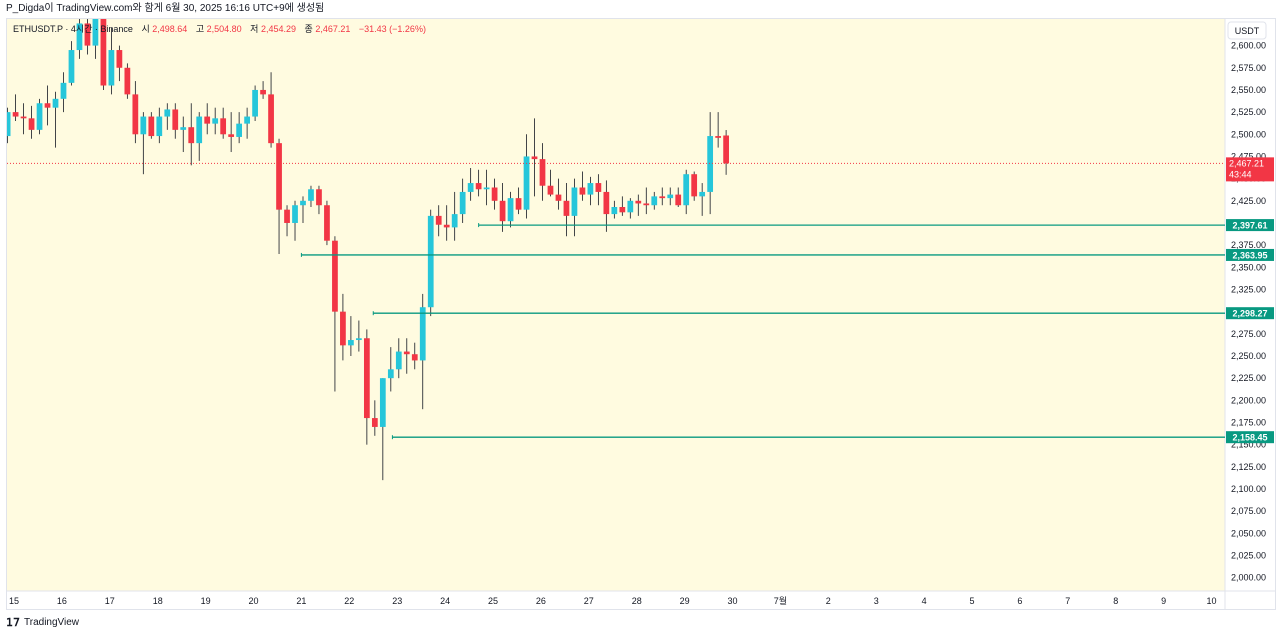 The width and height of the screenshot is (1280, 635). What do you see at coordinates (254, 29) in the screenshot?
I see `legend-low-label: 저` at bounding box center [254, 29].